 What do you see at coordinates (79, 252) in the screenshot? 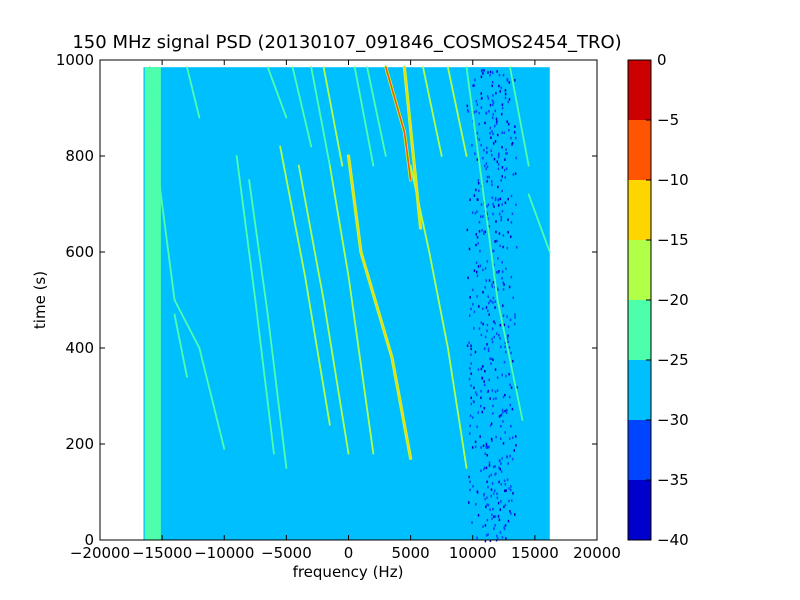
I see `y-tick-label: 600` at bounding box center [79, 252].